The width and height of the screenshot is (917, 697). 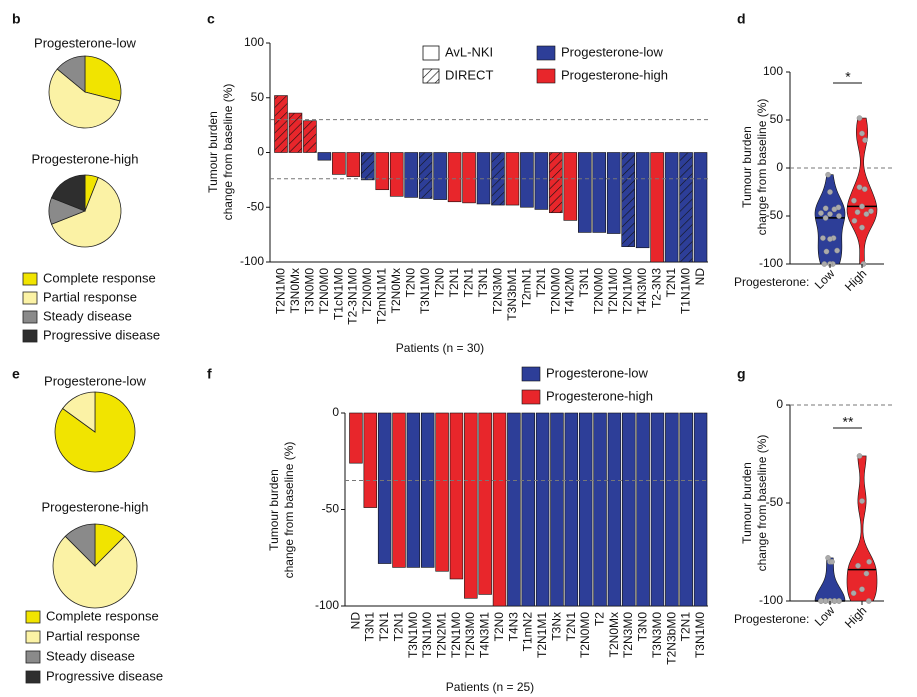 I want to click on x-tick-label: T3Nx, so click(x=556, y=626).